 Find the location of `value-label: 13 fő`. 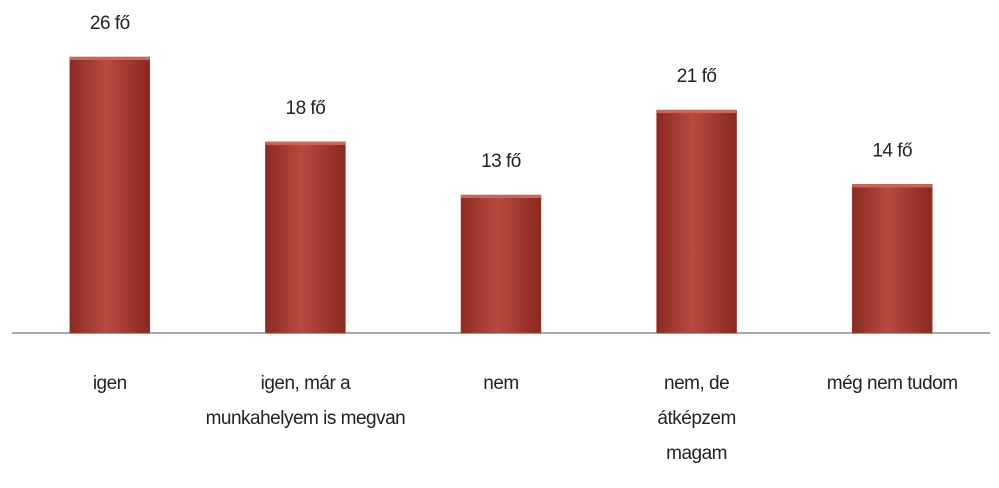

value-label: 13 fő is located at coordinates (501, 161).